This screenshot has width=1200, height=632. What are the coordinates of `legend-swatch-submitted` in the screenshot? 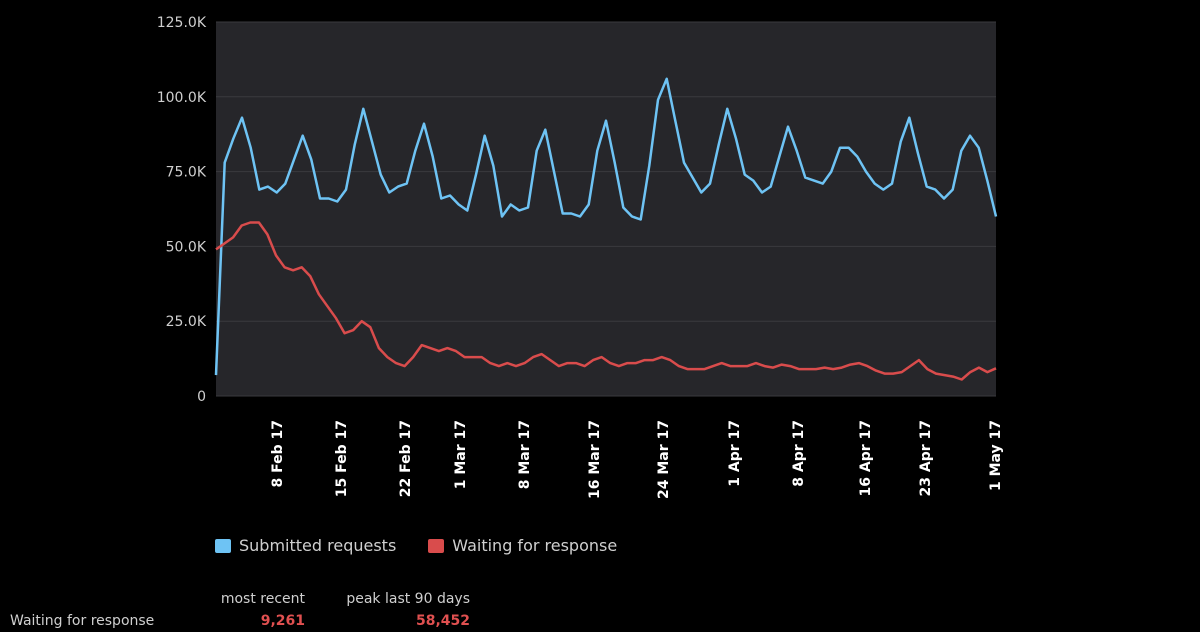 It's located at (223, 545).